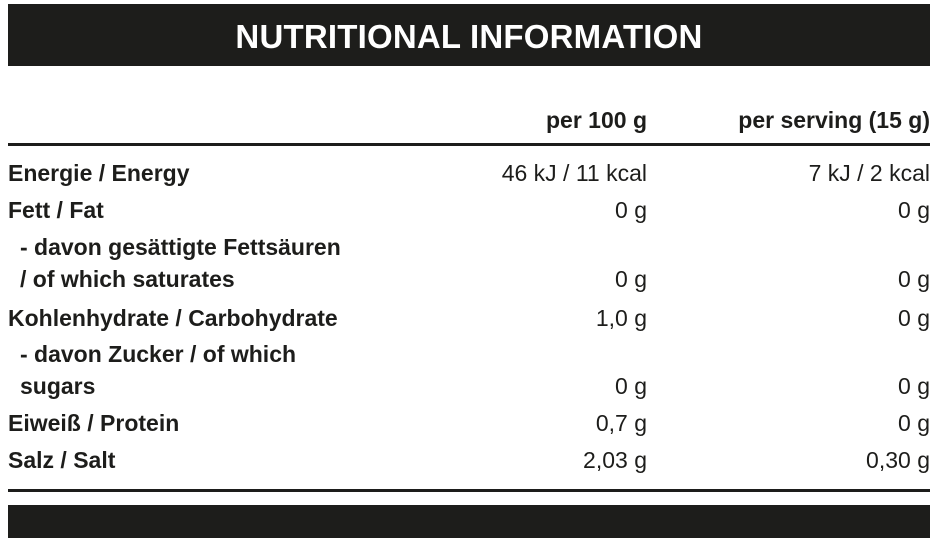  I want to click on row-label-line: - davon gesättigte Fettsäuren, so click(180, 247).